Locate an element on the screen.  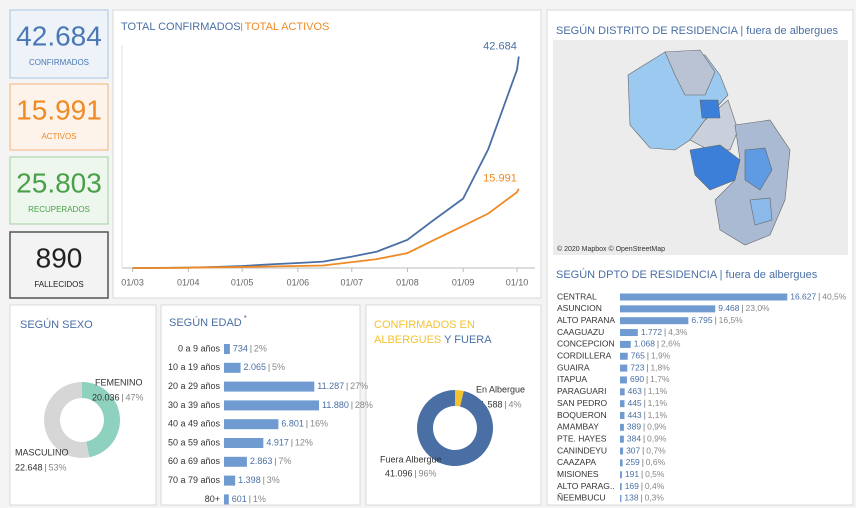
slice-label: En Albergue is located at coordinates (500, 389).